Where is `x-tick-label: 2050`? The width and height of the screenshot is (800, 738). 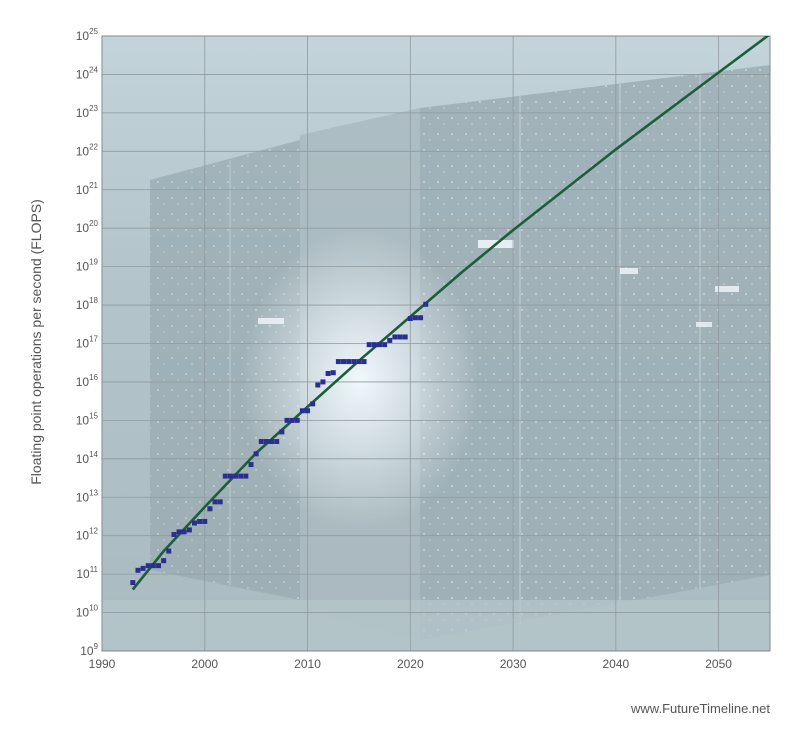
x-tick-label: 2050 is located at coordinates (718, 664).